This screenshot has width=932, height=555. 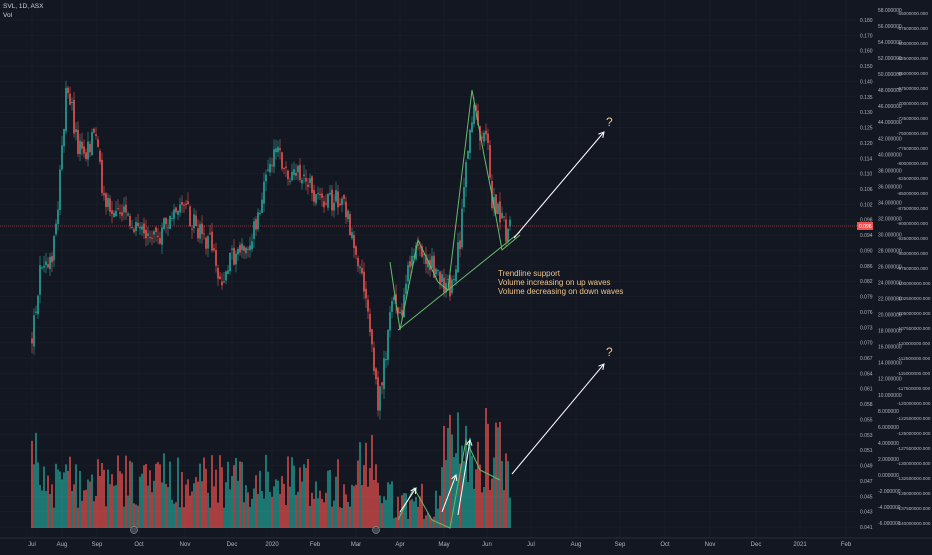 What do you see at coordinates (866, 52) in the screenshot?
I see `price-tick-label: 0.160` at bounding box center [866, 52].